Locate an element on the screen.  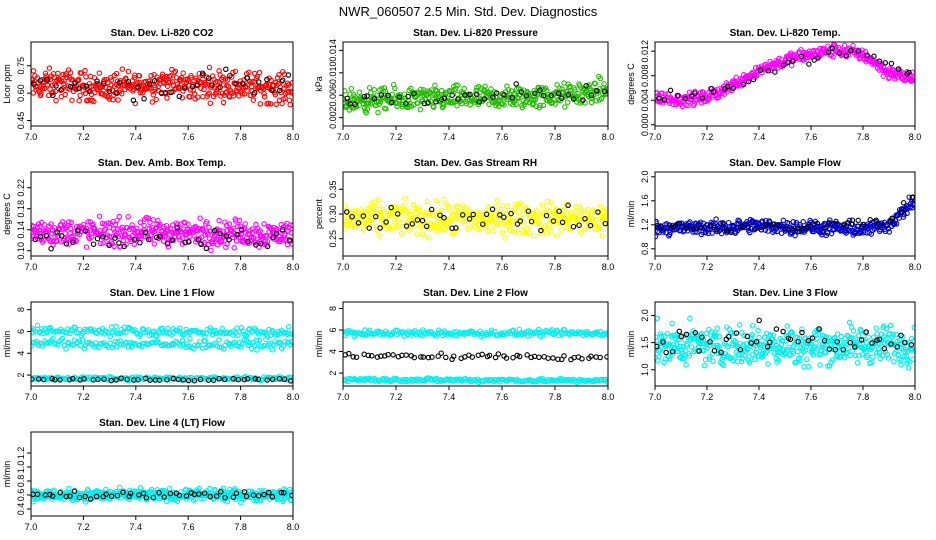
y-tick-label: 0.30 is located at coordinates (333, 214).